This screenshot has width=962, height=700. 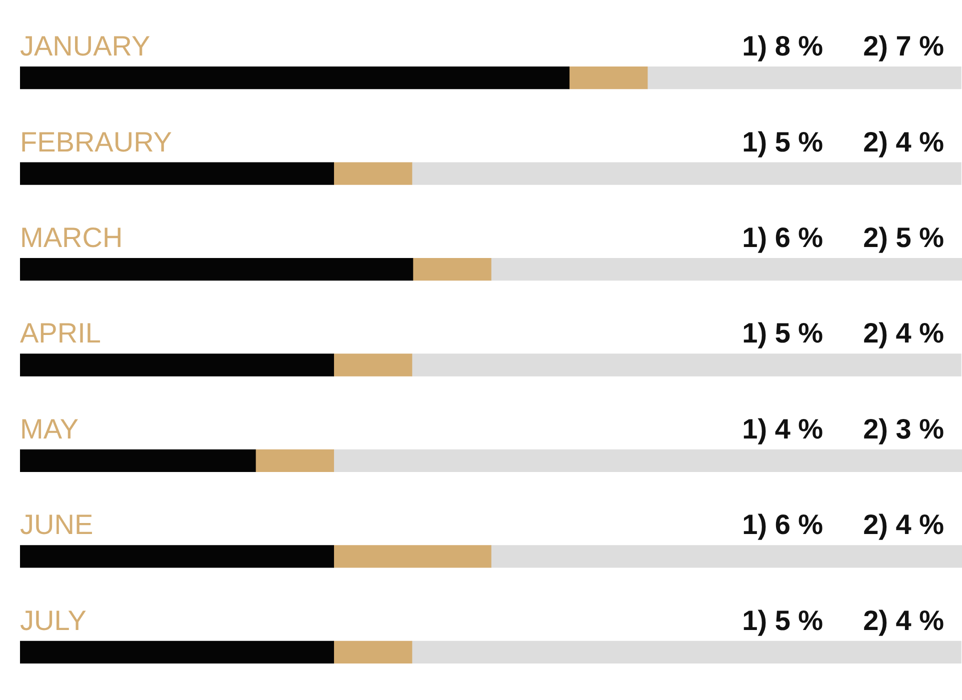 What do you see at coordinates (71, 238) in the screenshot?
I see `y-tick-label: MARCH` at bounding box center [71, 238].